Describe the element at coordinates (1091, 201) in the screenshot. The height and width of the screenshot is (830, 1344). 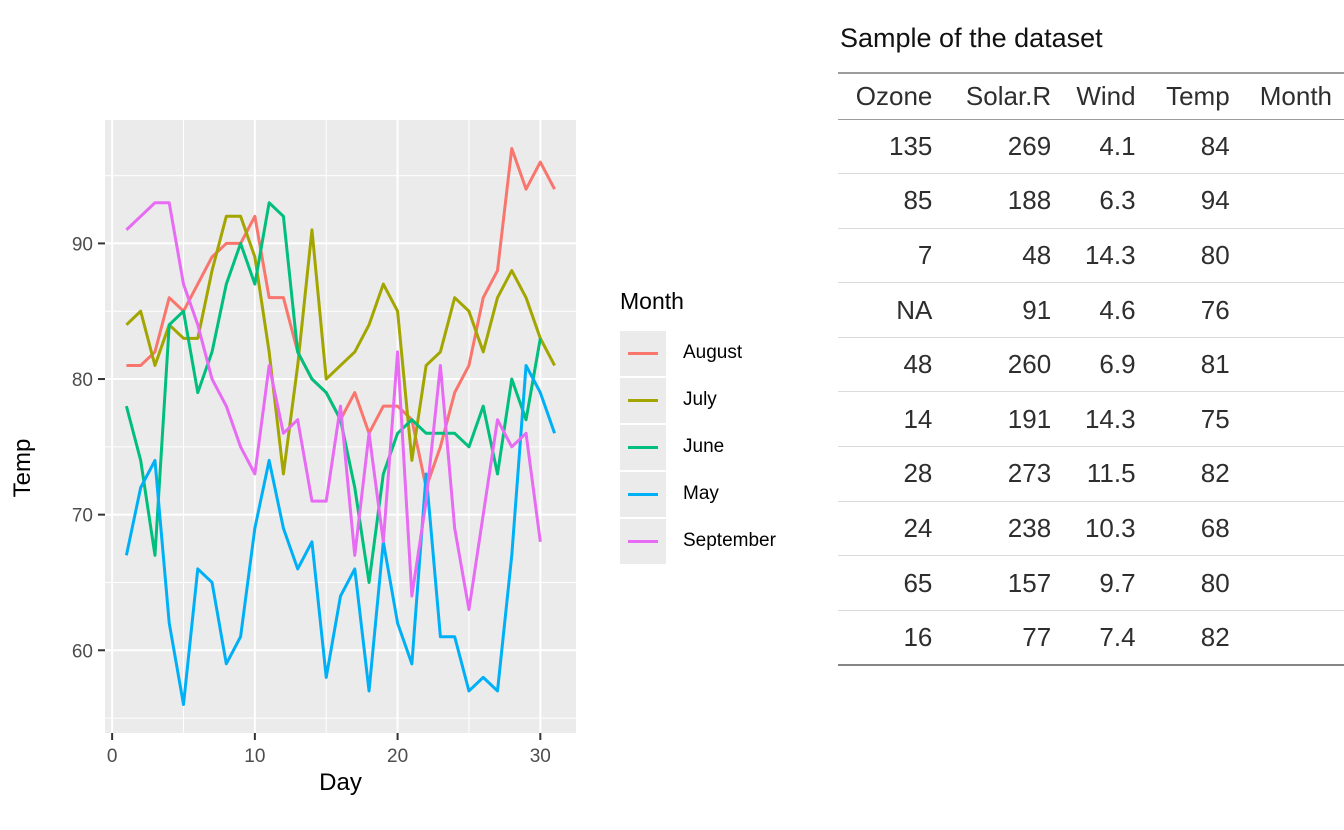
I see `table-row: 85 188 6.3 94` at that location.